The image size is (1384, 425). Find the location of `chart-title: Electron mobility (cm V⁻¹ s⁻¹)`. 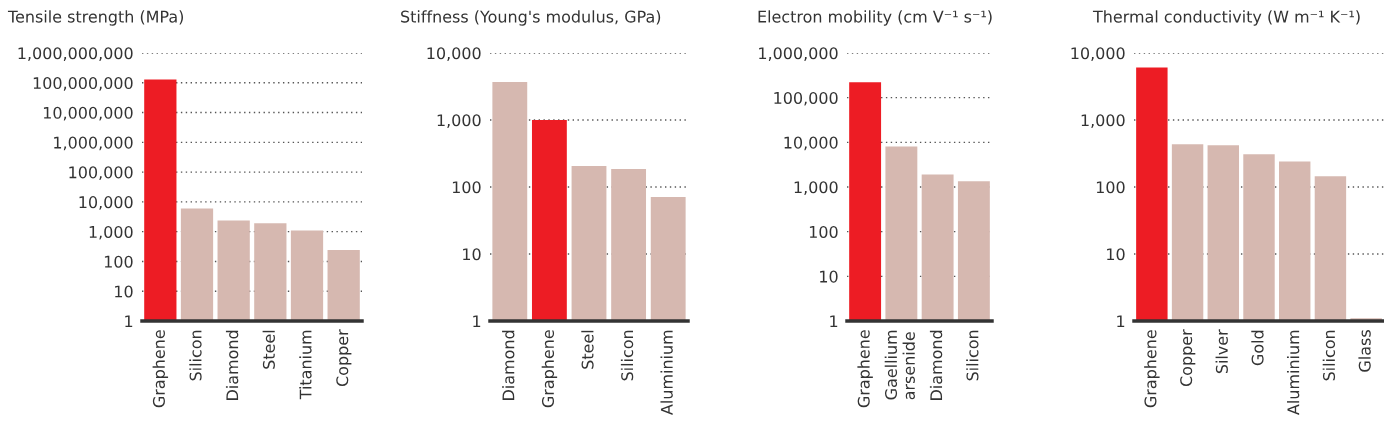

chart-title: Electron mobility (cm V⁻¹ s⁻¹) is located at coordinates (875, 18).